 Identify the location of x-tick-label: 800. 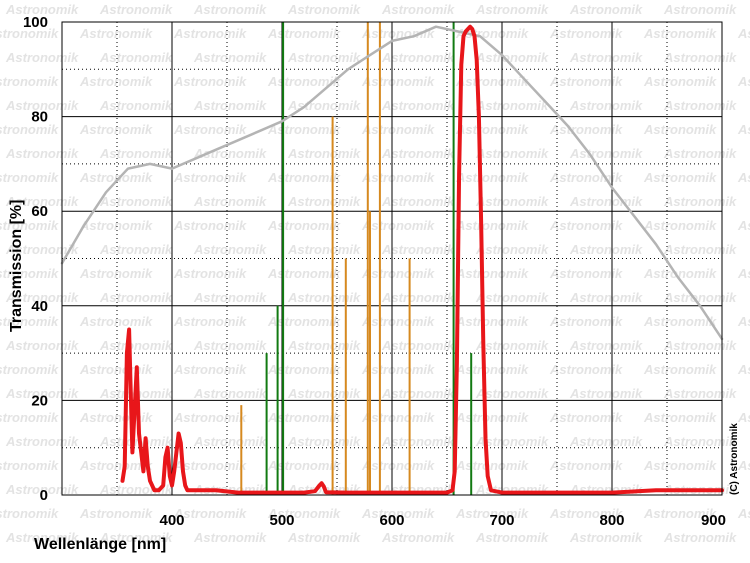
(611, 520).